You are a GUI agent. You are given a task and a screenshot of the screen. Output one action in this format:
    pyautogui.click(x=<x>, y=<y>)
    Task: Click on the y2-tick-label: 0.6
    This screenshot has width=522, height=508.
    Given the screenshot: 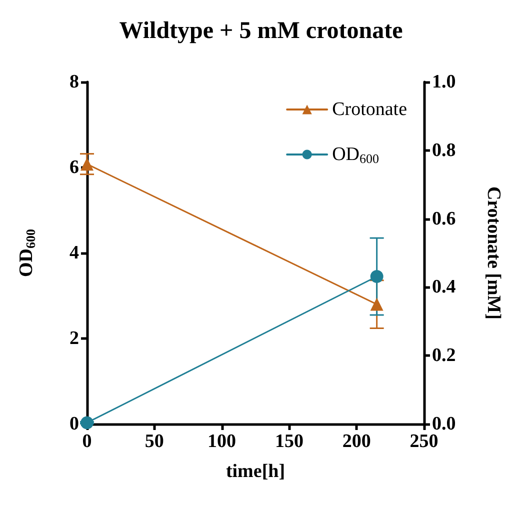 What is the action you would take?
    pyautogui.click(x=444, y=219)
    